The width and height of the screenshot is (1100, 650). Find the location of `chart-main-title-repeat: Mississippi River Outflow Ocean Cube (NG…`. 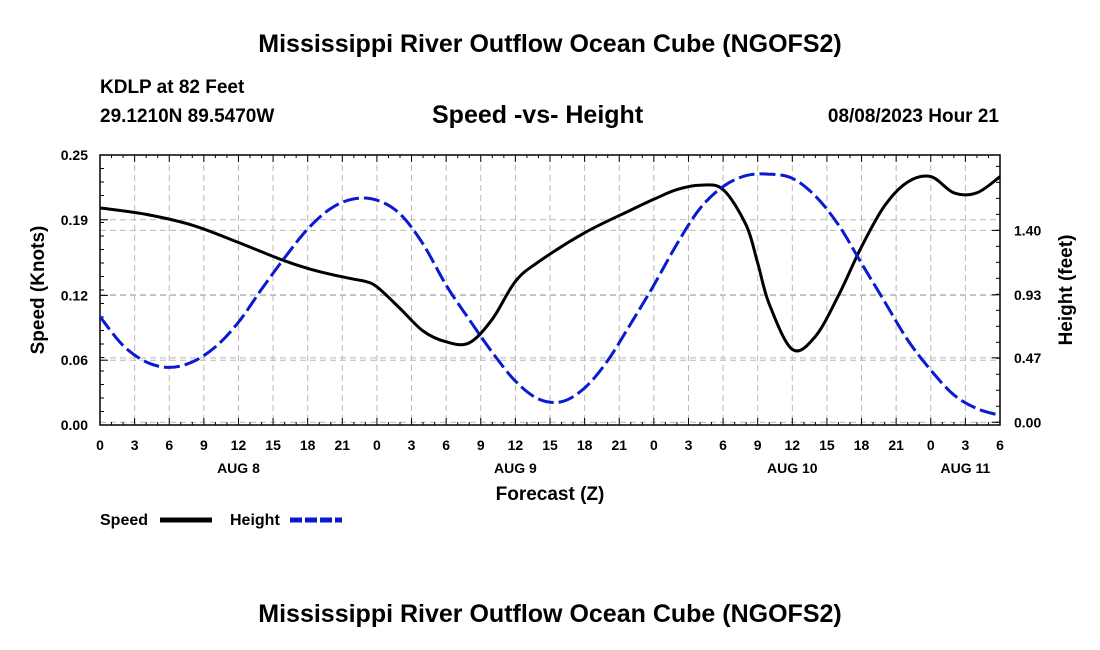

chart-main-title-repeat: Mississippi River Outflow Ocean Cube (NG… is located at coordinates (550, 614).